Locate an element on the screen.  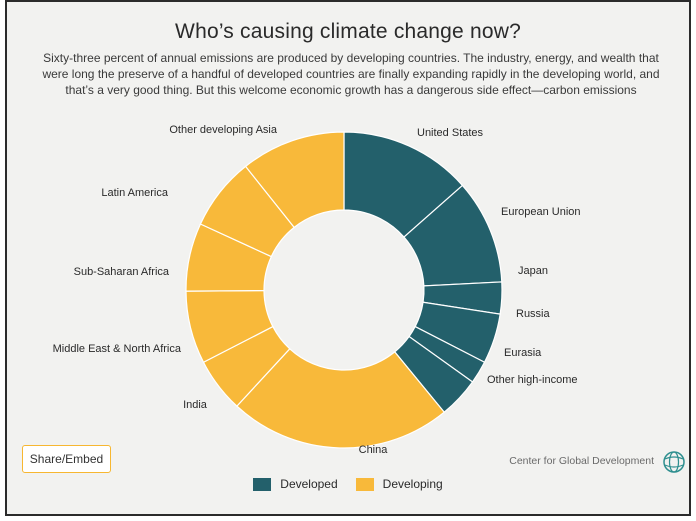
label-european-union: European Union is located at coordinates (541, 212).